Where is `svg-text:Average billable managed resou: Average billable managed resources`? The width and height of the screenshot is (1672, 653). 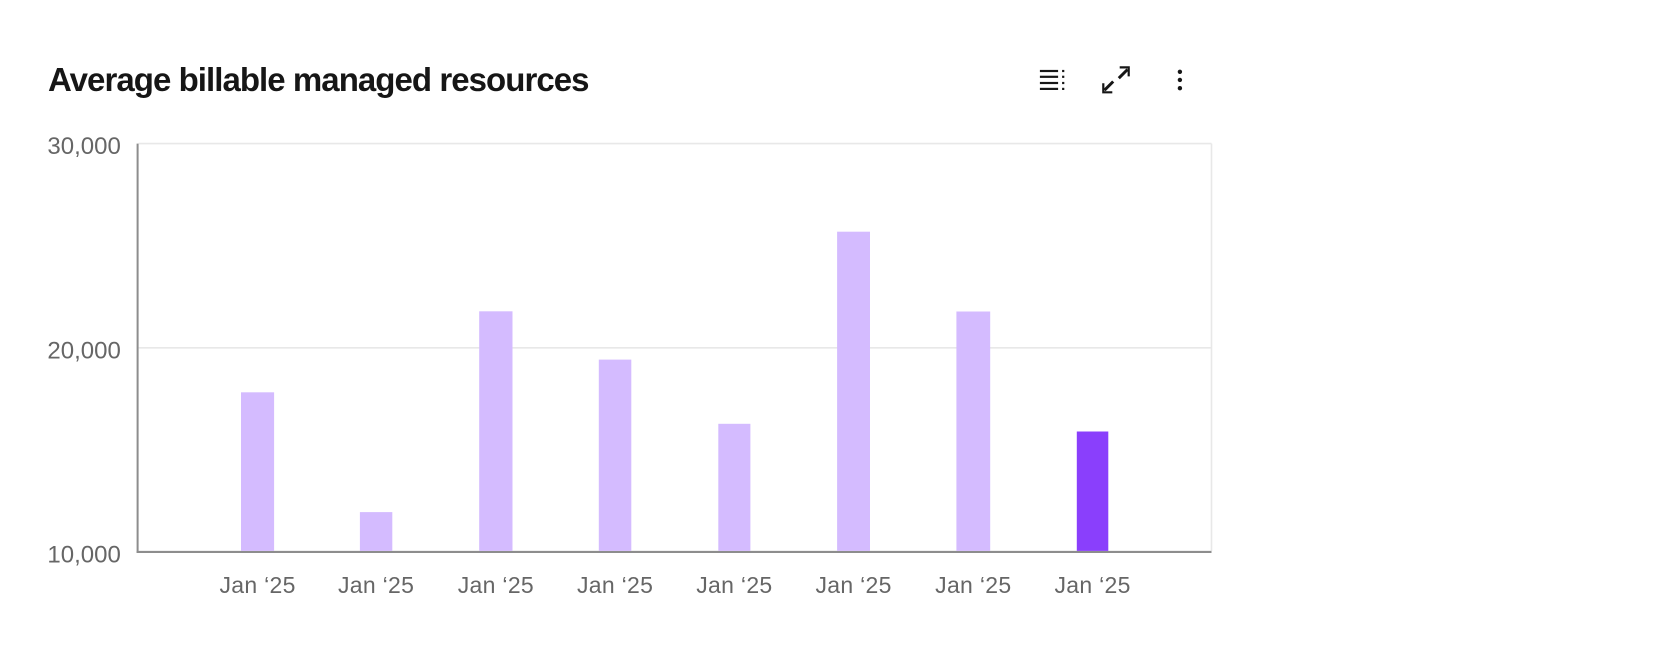 svg-text:Average billable managed resou: Average billable managed resources is located at coordinates (318, 79).